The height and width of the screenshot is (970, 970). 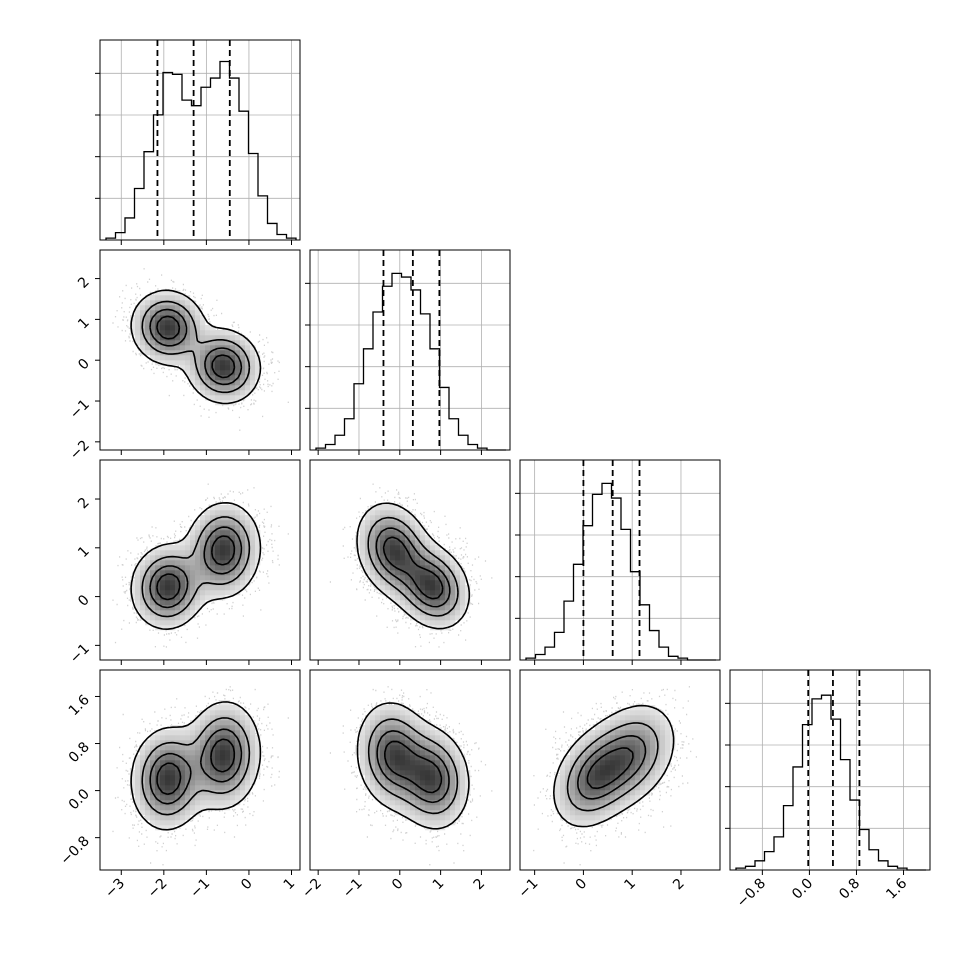 I want to click on panel-frame, so click(x=620, y=770).